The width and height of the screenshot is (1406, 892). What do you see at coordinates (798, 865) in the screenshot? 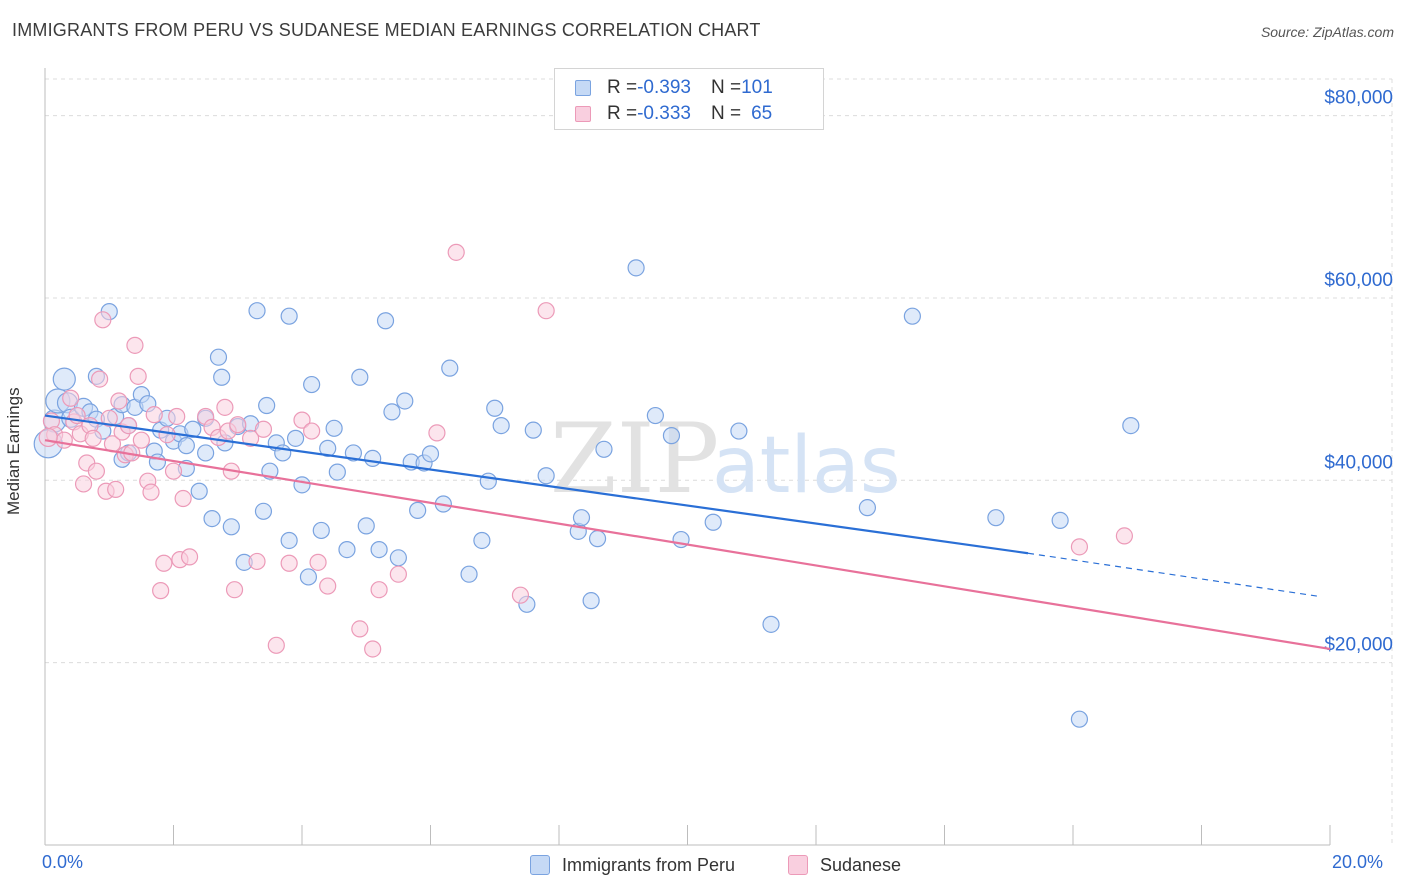
I see `sudanese-legend-swatch` at bounding box center [798, 865].